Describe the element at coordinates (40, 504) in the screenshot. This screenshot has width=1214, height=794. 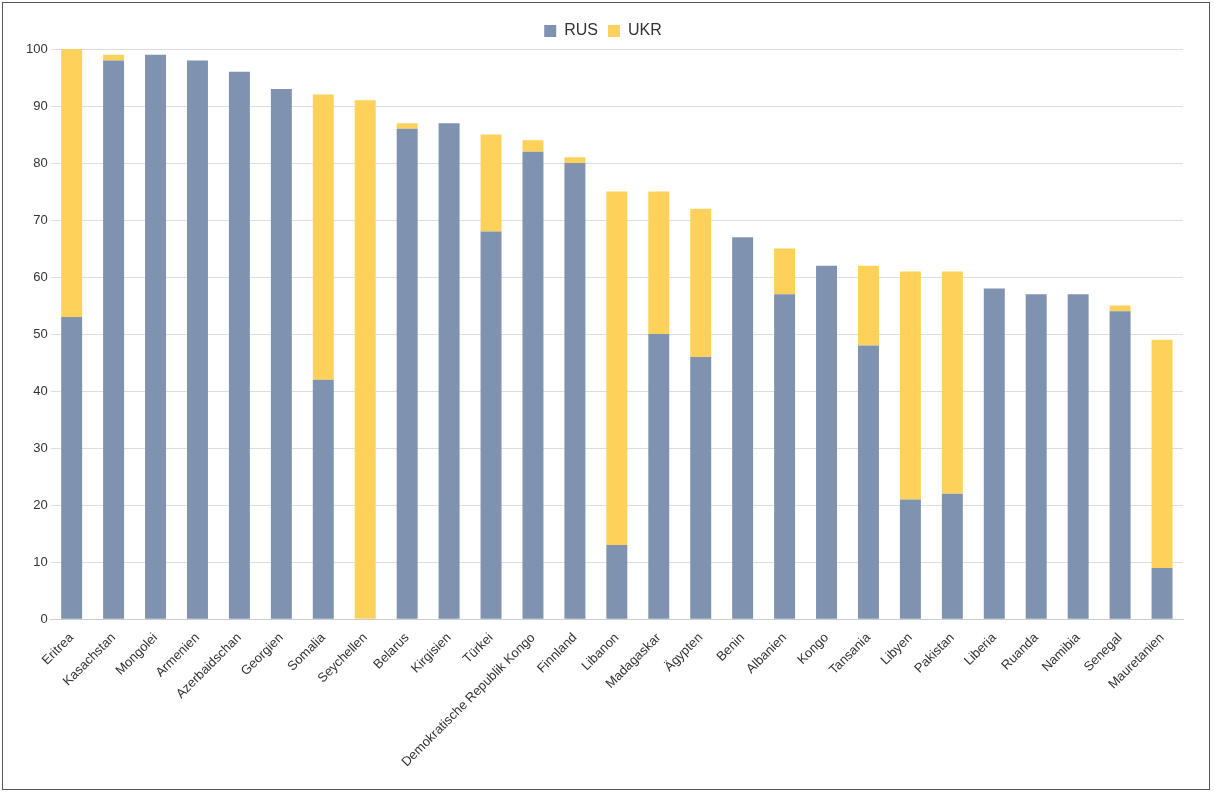
I see `y-tick-label: 20` at that location.